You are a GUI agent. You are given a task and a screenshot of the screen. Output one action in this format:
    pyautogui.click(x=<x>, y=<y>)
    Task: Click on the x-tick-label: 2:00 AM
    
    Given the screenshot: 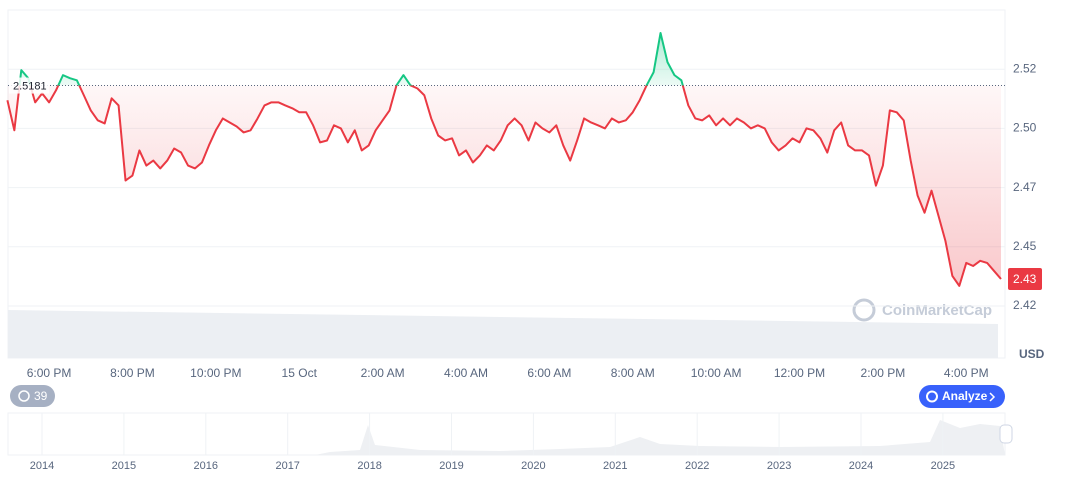 What is the action you would take?
    pyautogui.click(x=383, y=373)
    